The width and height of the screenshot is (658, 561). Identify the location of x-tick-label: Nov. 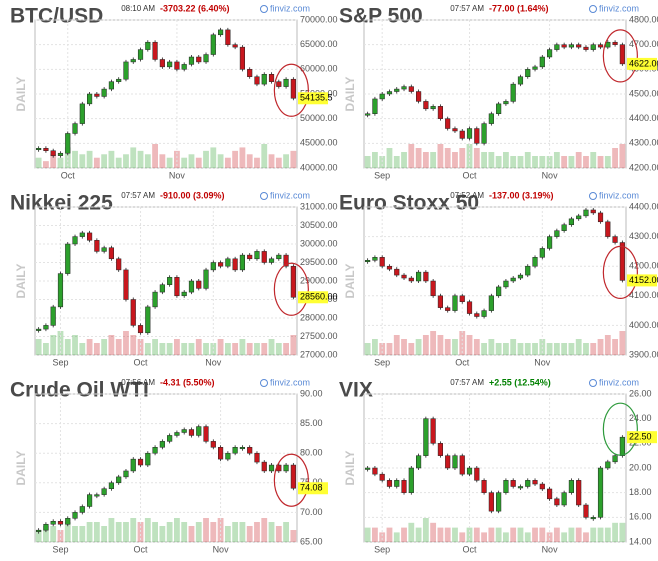
(542, 362).